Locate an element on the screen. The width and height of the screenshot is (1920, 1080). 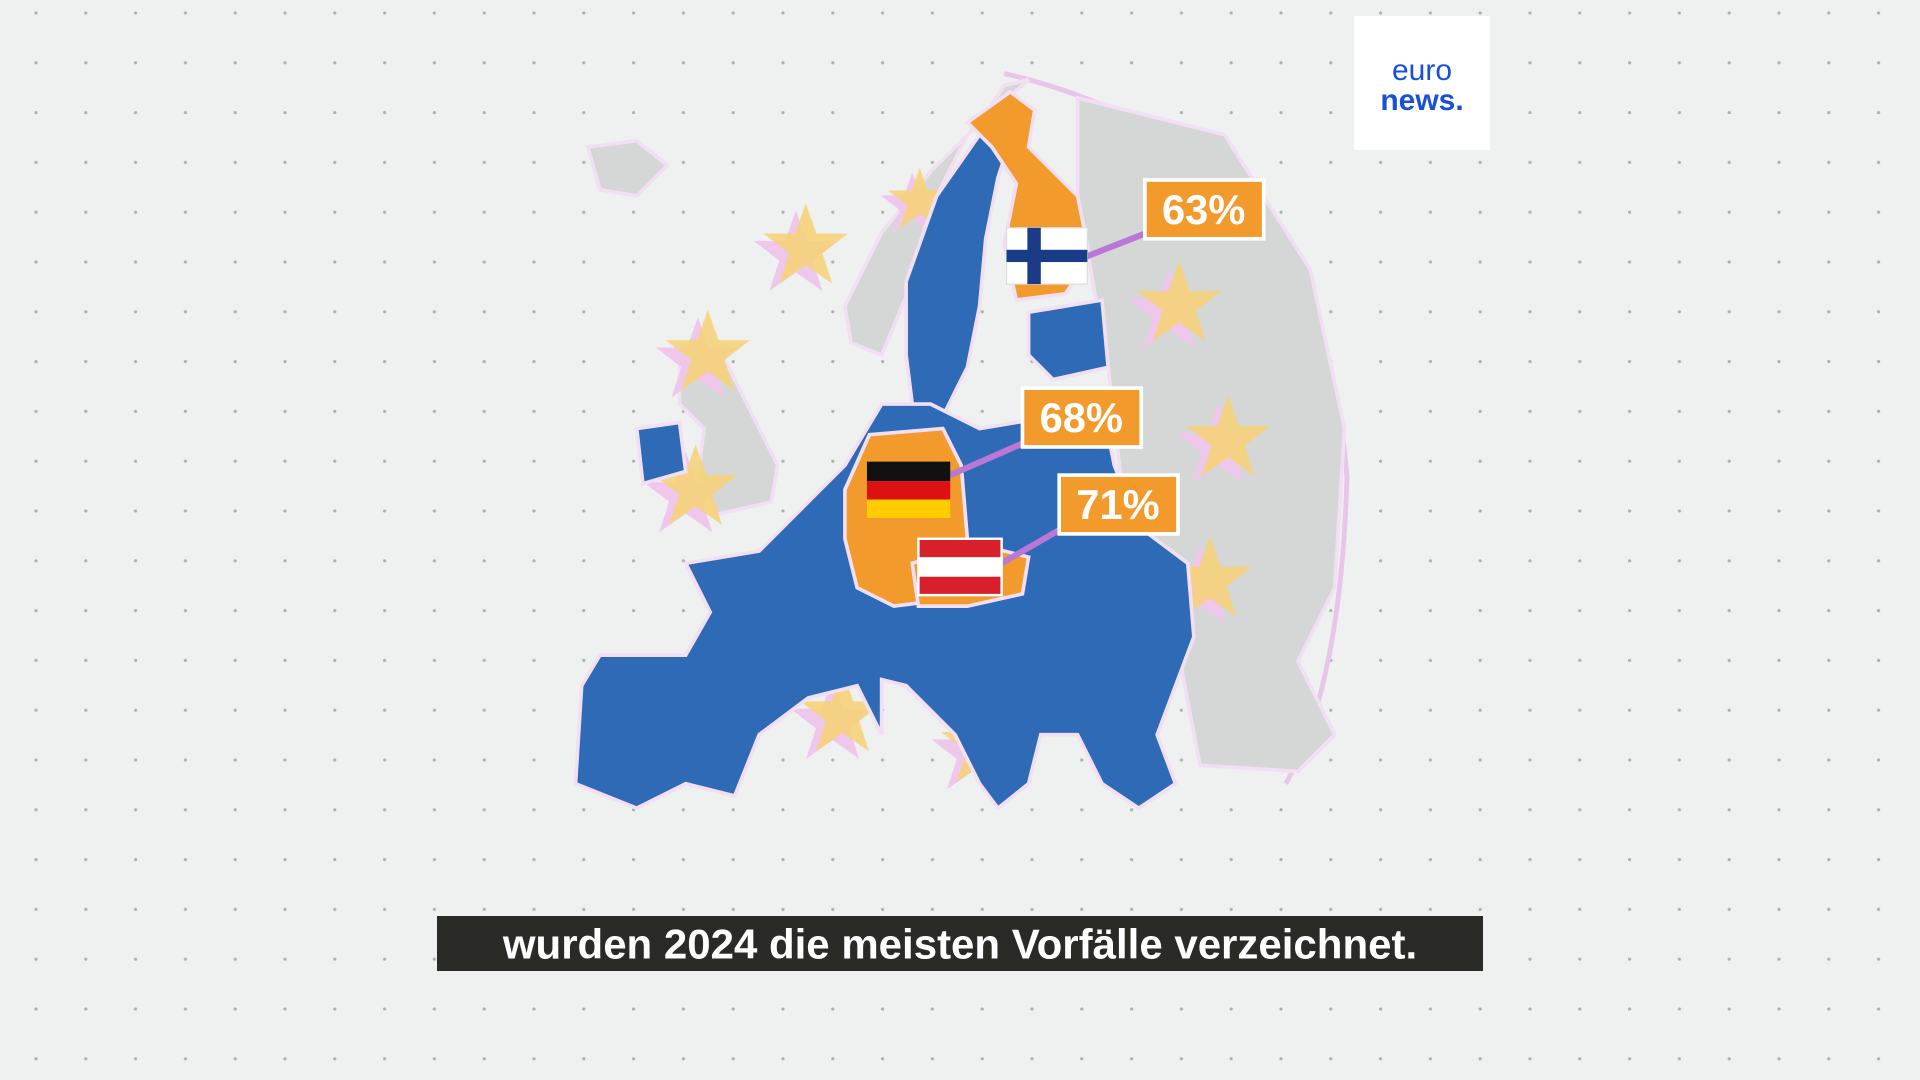
logo-box is located at coordinates (1422, 83).